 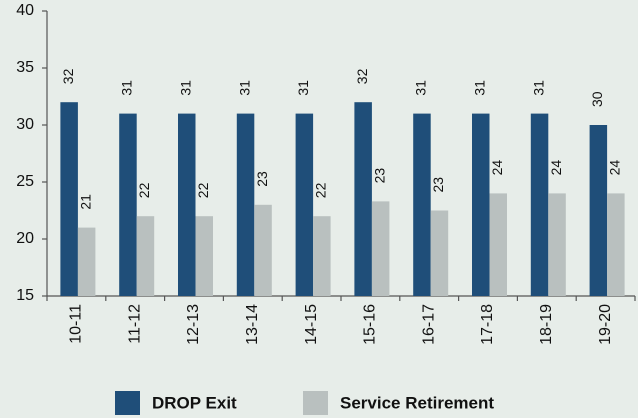 I want to click on y-tick-label: 35, so click(x=25, y=67).